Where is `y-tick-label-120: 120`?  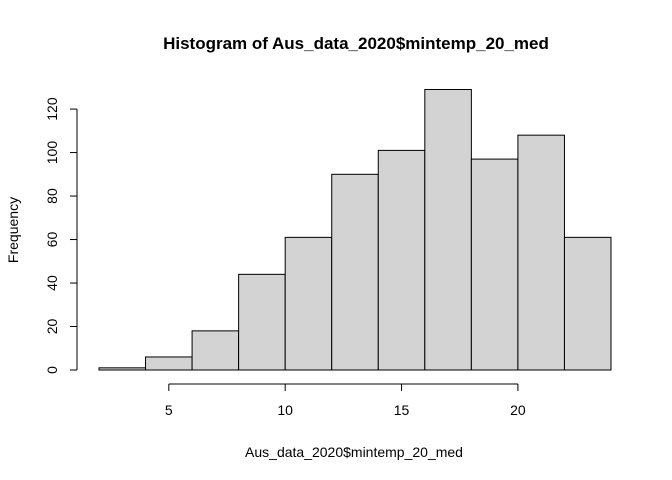 y-tick-label-120: 120 is located at coordinates (52, 109).